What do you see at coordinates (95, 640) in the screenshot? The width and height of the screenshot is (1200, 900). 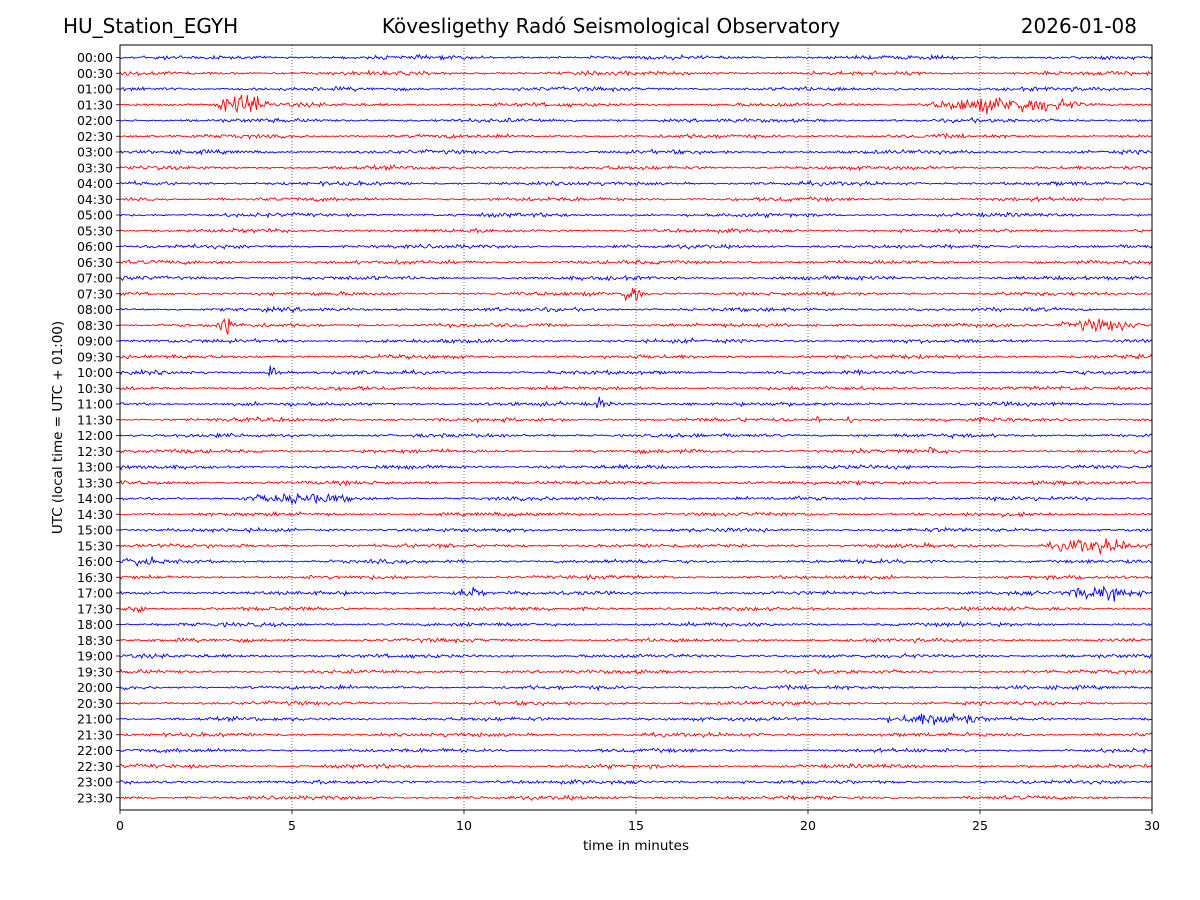 I see `y-tick-label: 18:30` at bounding box center [95, 640].